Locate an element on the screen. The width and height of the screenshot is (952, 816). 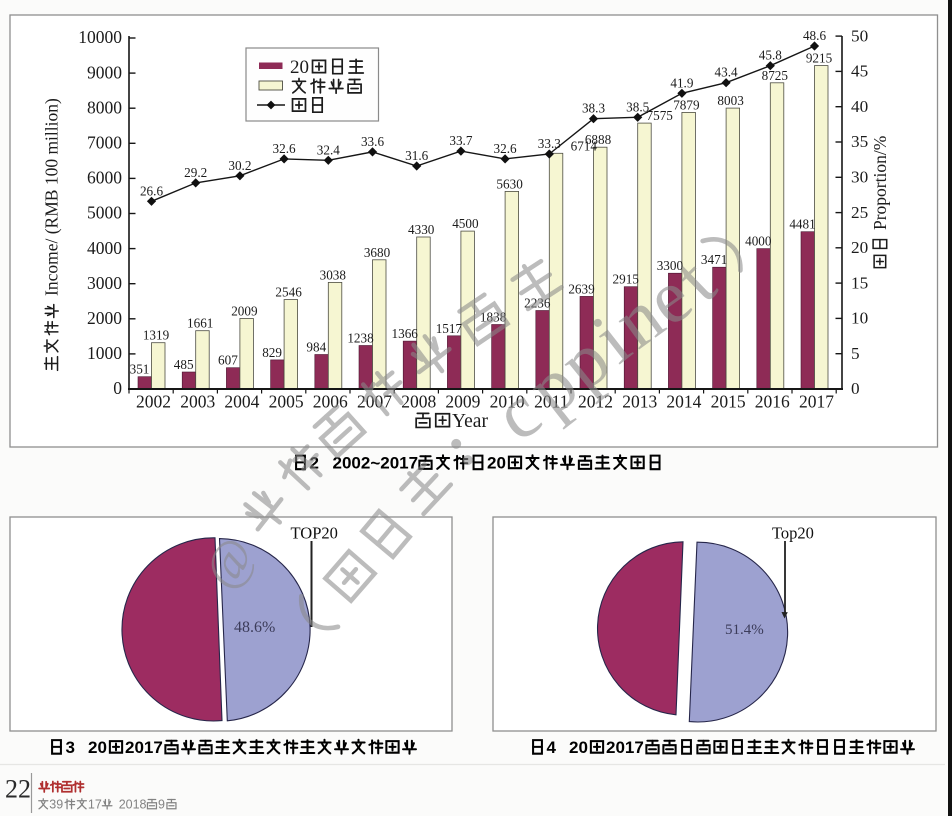
svg-text: 43.4 is located at coordinates (726, 72).